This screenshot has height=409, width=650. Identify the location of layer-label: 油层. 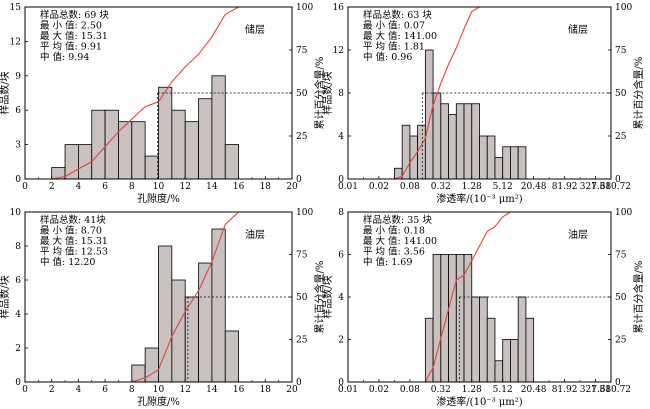
(578, 234).